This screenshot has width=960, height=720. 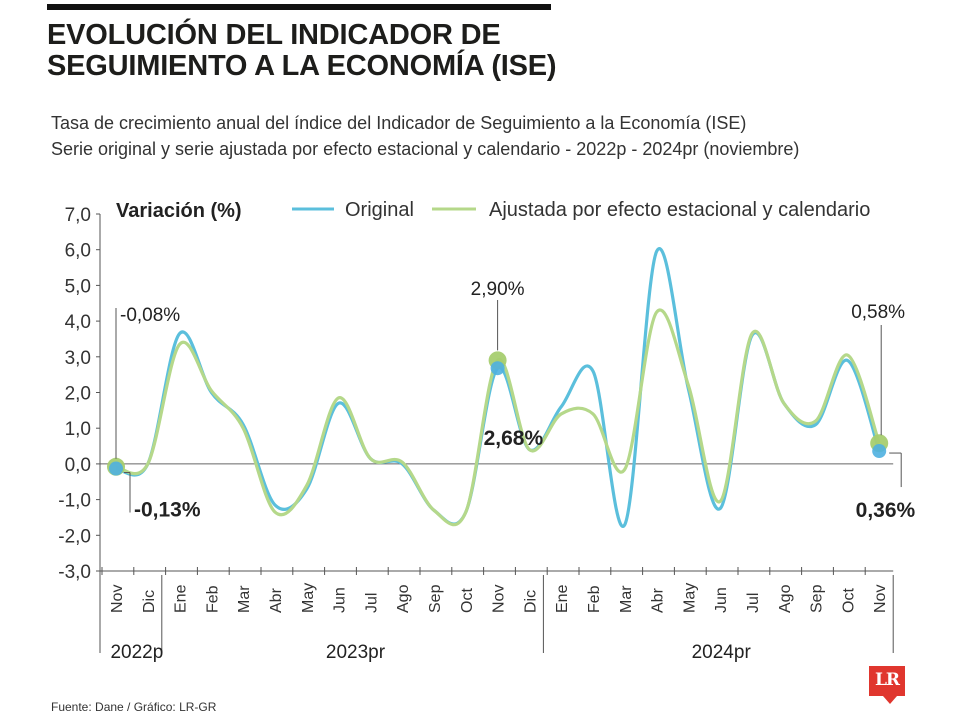 What do you see at coordinates (78, 286) in the screenshot?
I see `y-tick-label: 5,0` at bounding box center [78, 286].